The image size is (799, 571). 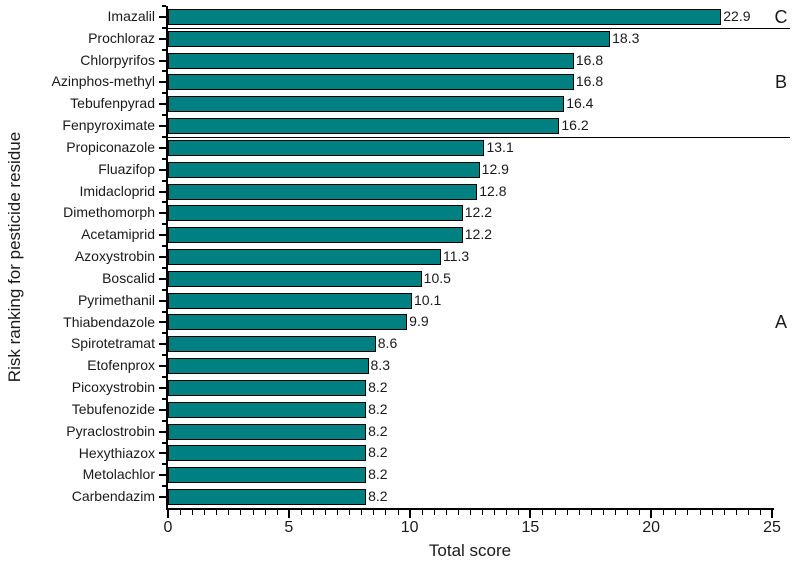 What do you see at coordinates (589, 59) in the screenshot?
I see `bar-value-label: 16.8` at bounding box center [589, 59].